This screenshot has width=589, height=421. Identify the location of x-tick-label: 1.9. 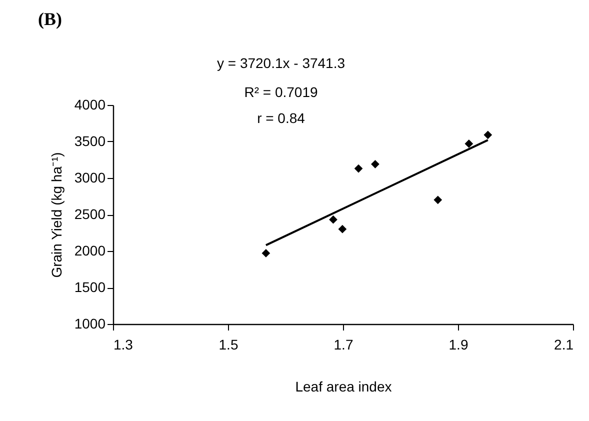
(458, 344).